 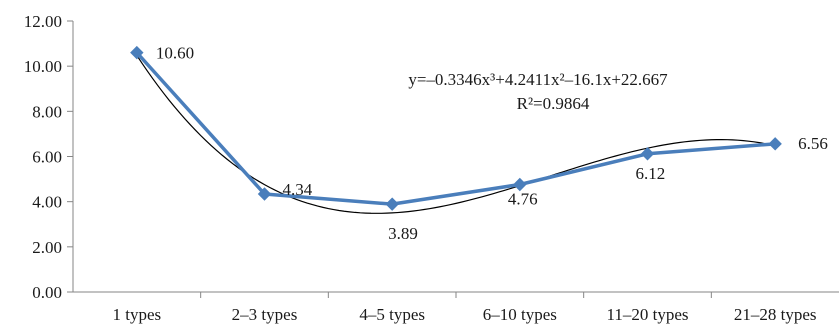 I want to click on x-tick-label: 1 types, so click(x=137, y=314).